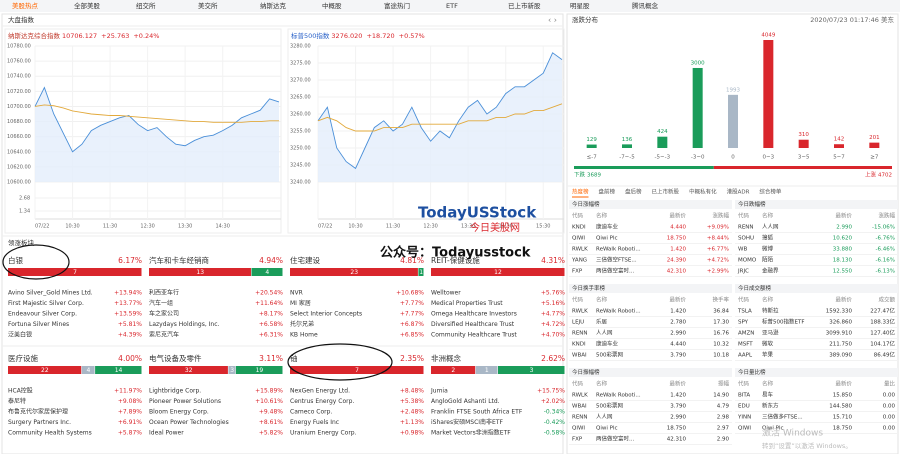 The width and height of the screenshot is (900, 454). I want to click on stock-name: NexGen Energy Ltd., so click(320, 391).